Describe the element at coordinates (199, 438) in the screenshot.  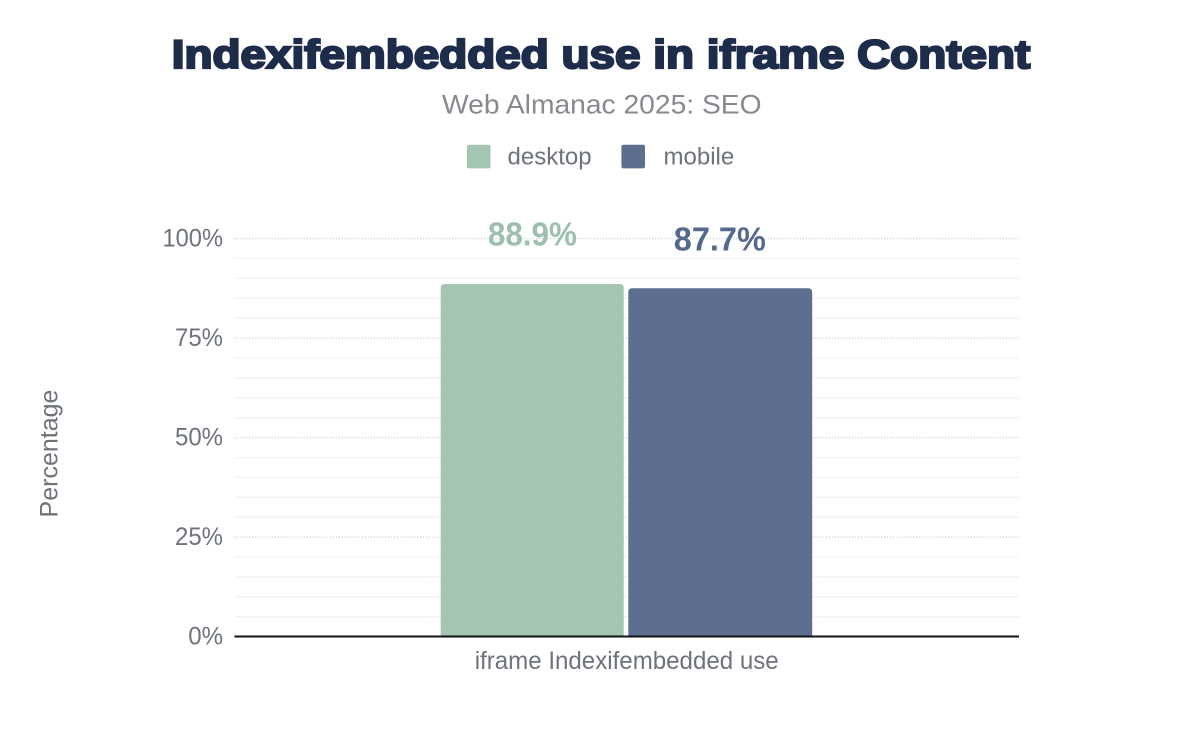
I see `svg-text: 50%` at that location.